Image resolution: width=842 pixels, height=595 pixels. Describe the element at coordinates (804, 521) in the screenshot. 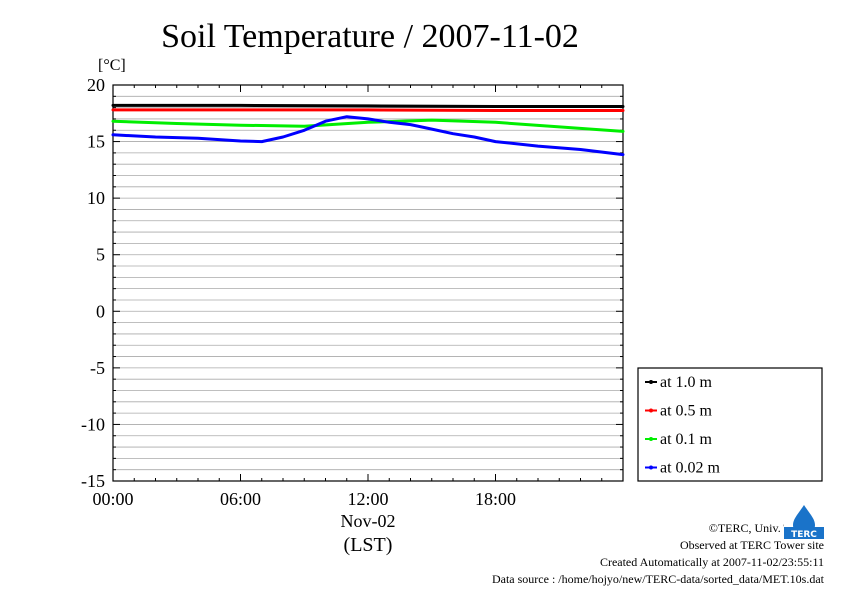

I see `terc-logo: TERC` at that location.